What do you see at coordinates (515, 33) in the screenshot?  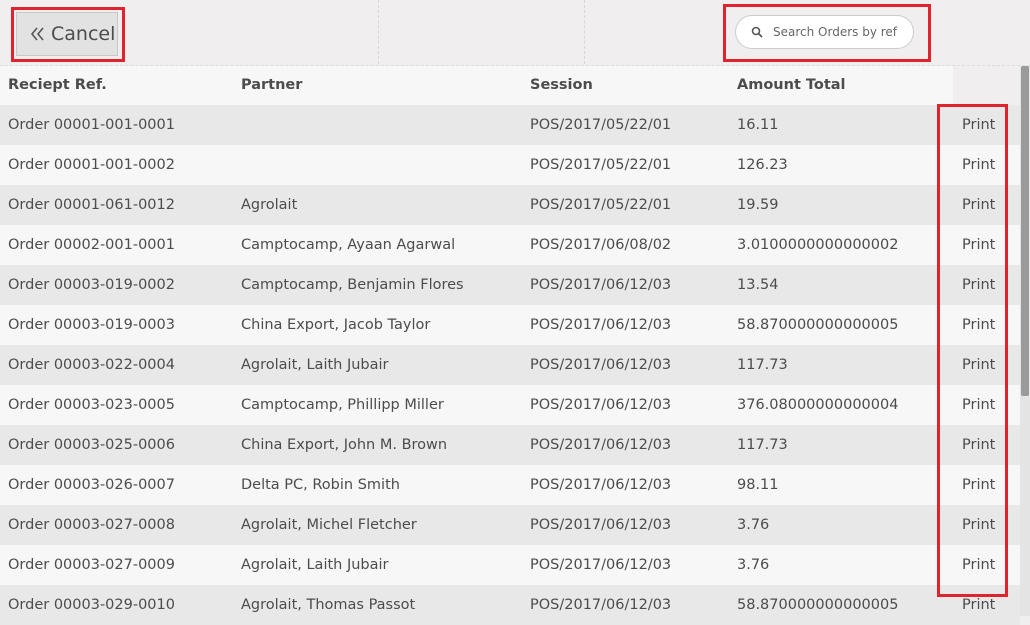 I see `top-bar: Cancel Search Orders by ref` at bounding box center [515, 33].